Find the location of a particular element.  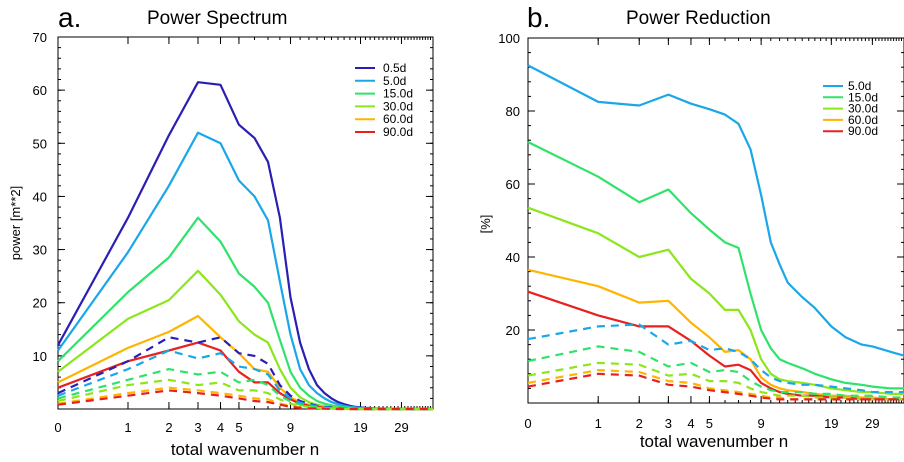

panel-a-x-tick-label: 0 is located at coordinates (57, 427).